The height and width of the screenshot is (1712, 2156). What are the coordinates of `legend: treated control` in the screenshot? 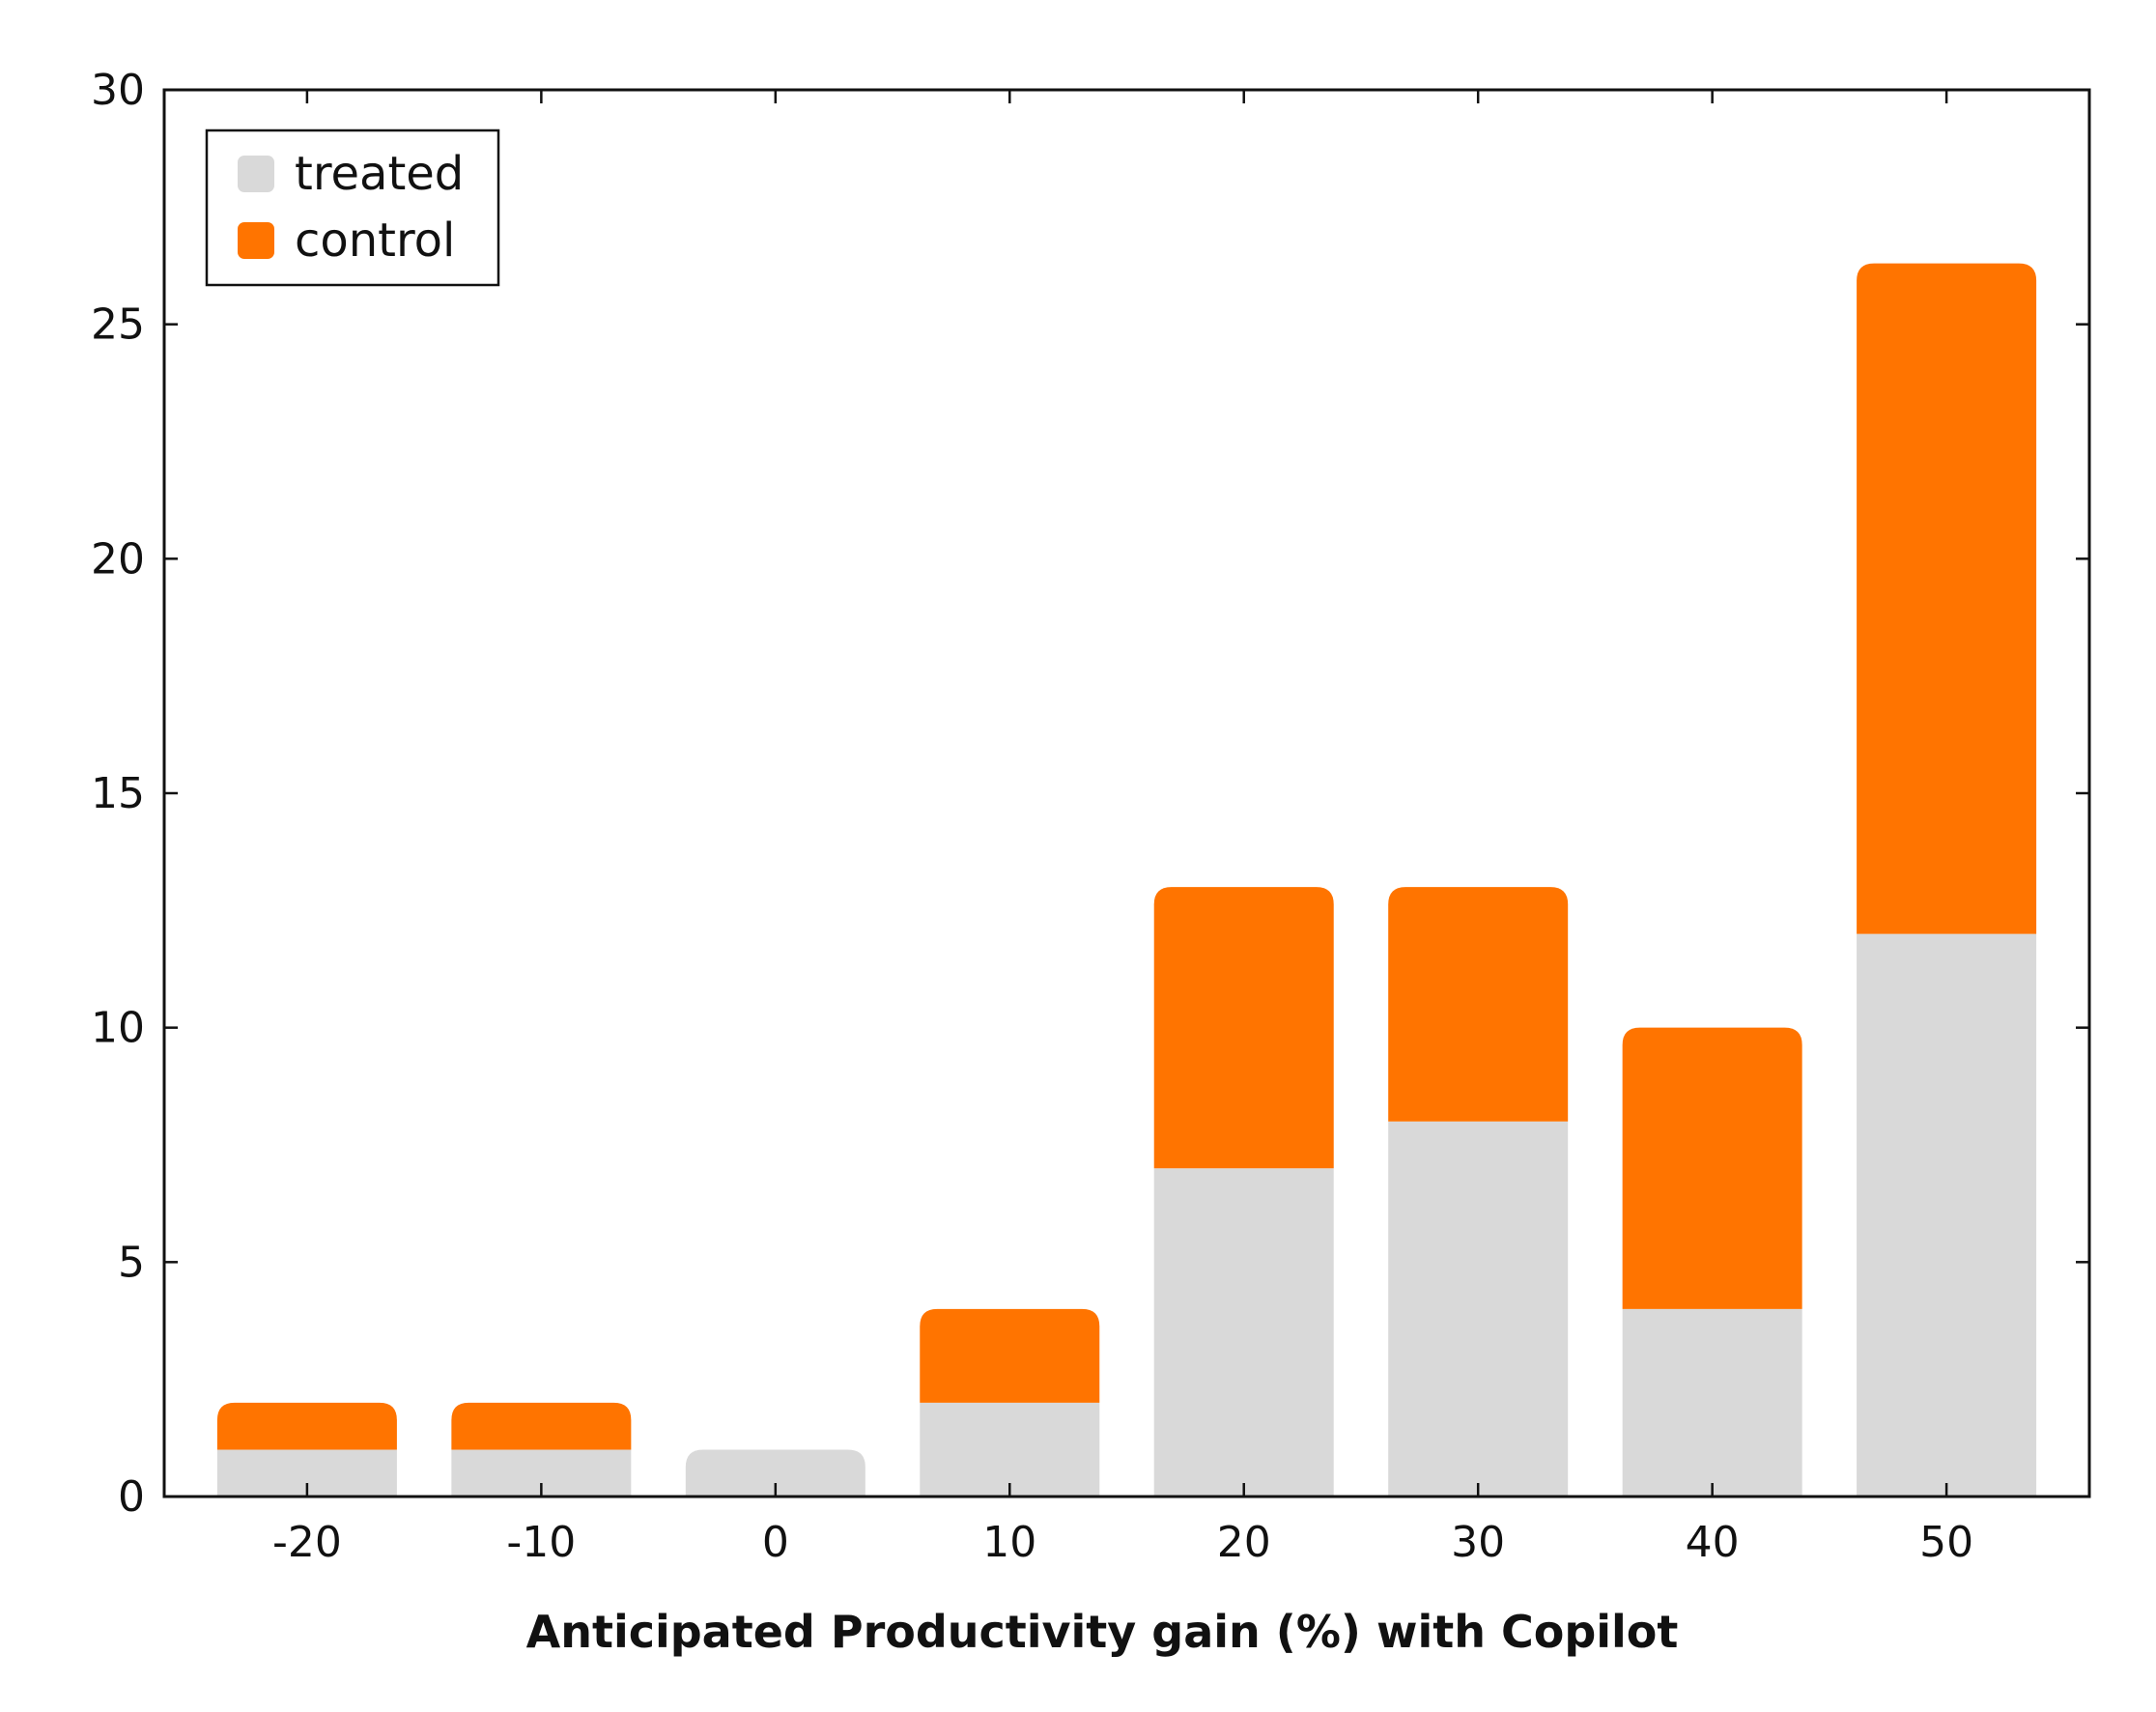 It's located at (352, 207).